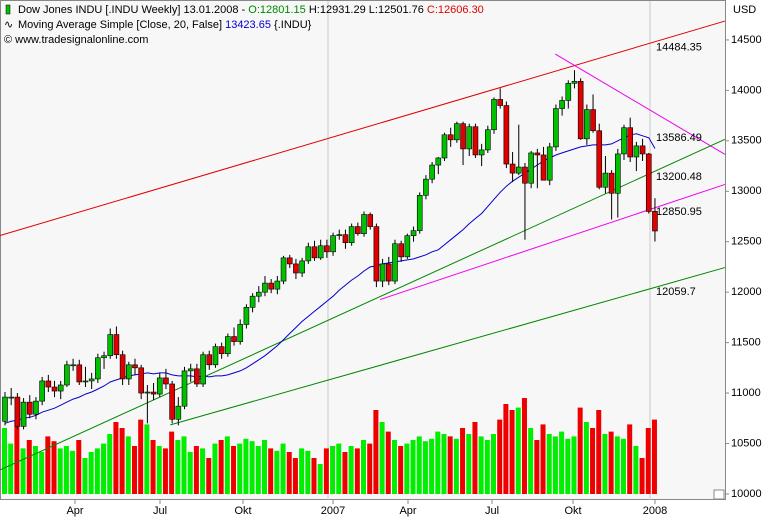 This screenshot has width=769, height=520. I want to click on trend-line, so click(640, 104).